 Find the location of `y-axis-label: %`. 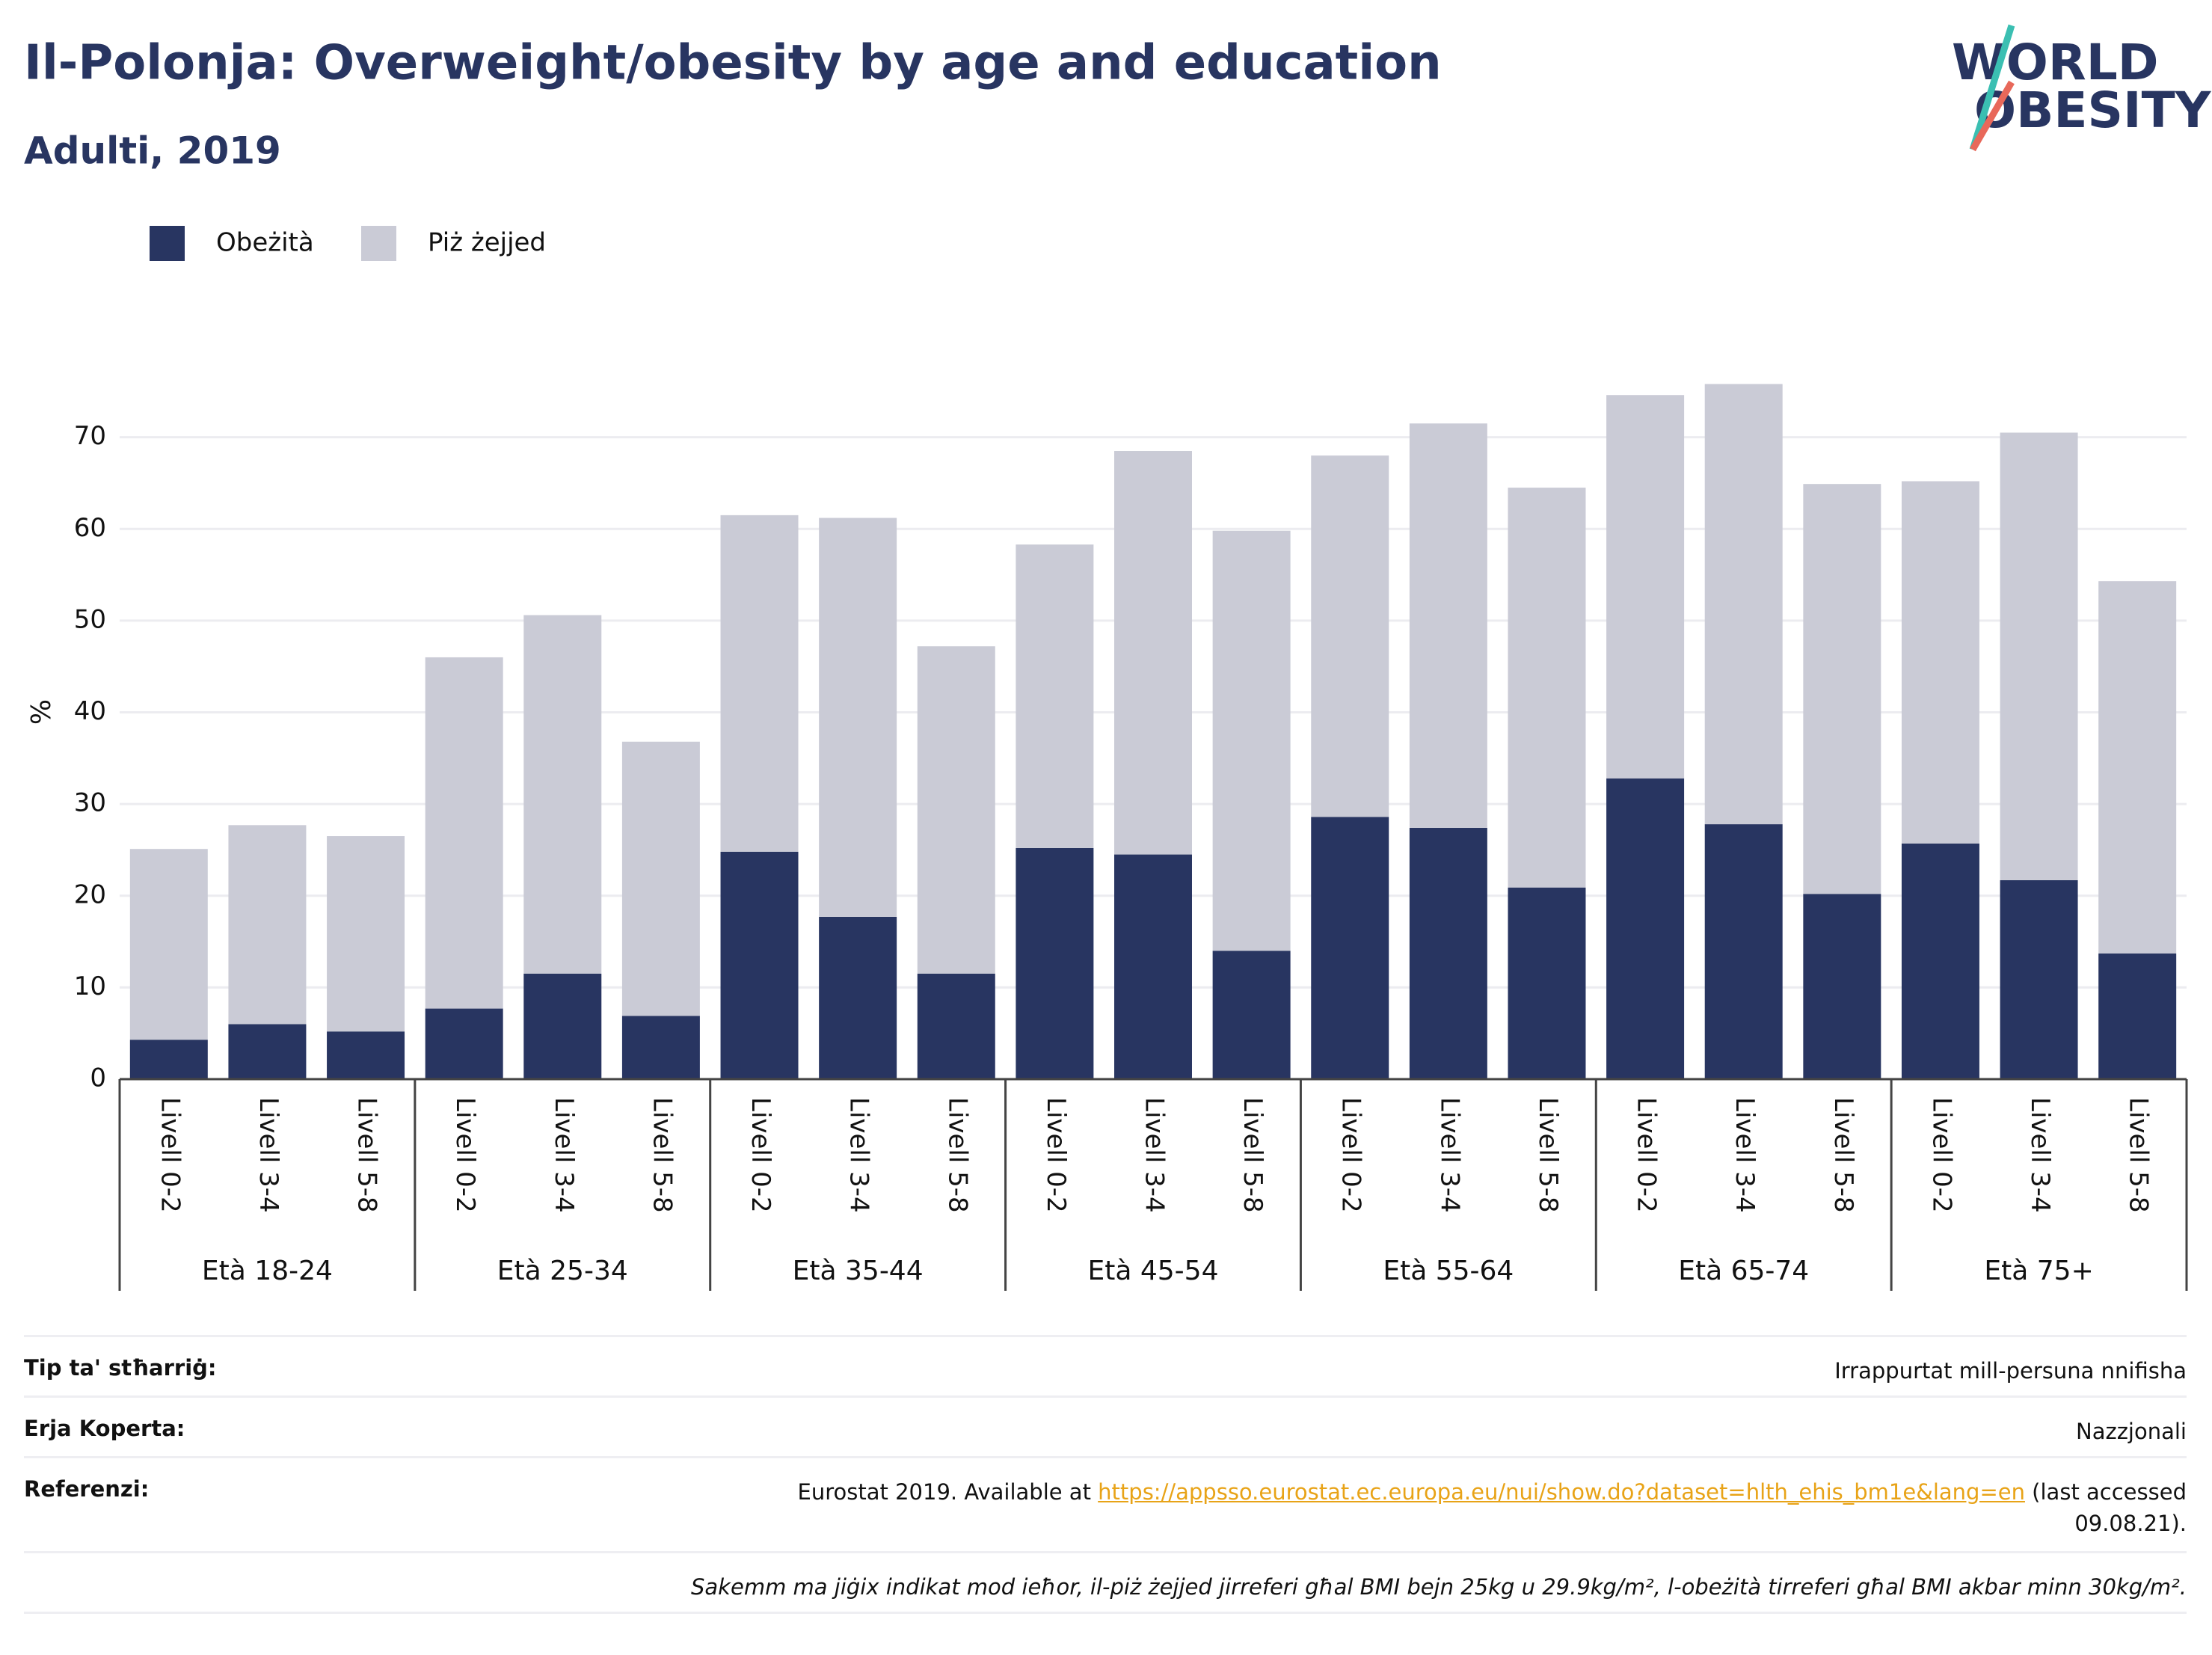

y-axis-label: % is located at coordinates (41, 712).